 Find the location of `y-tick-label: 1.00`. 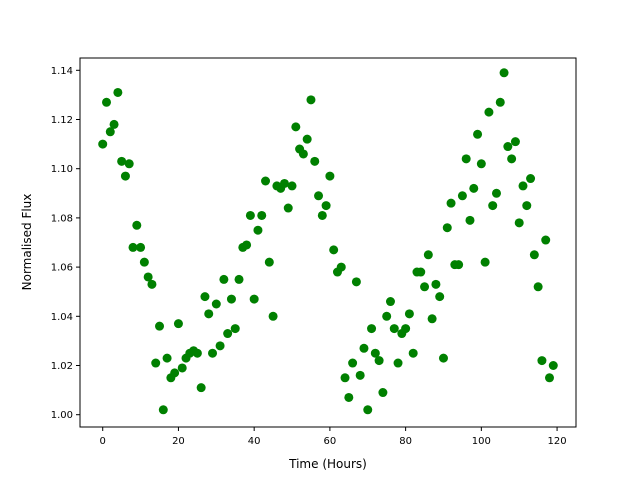

y-tick-label: 1.00 is located at coordinates (62, 415).